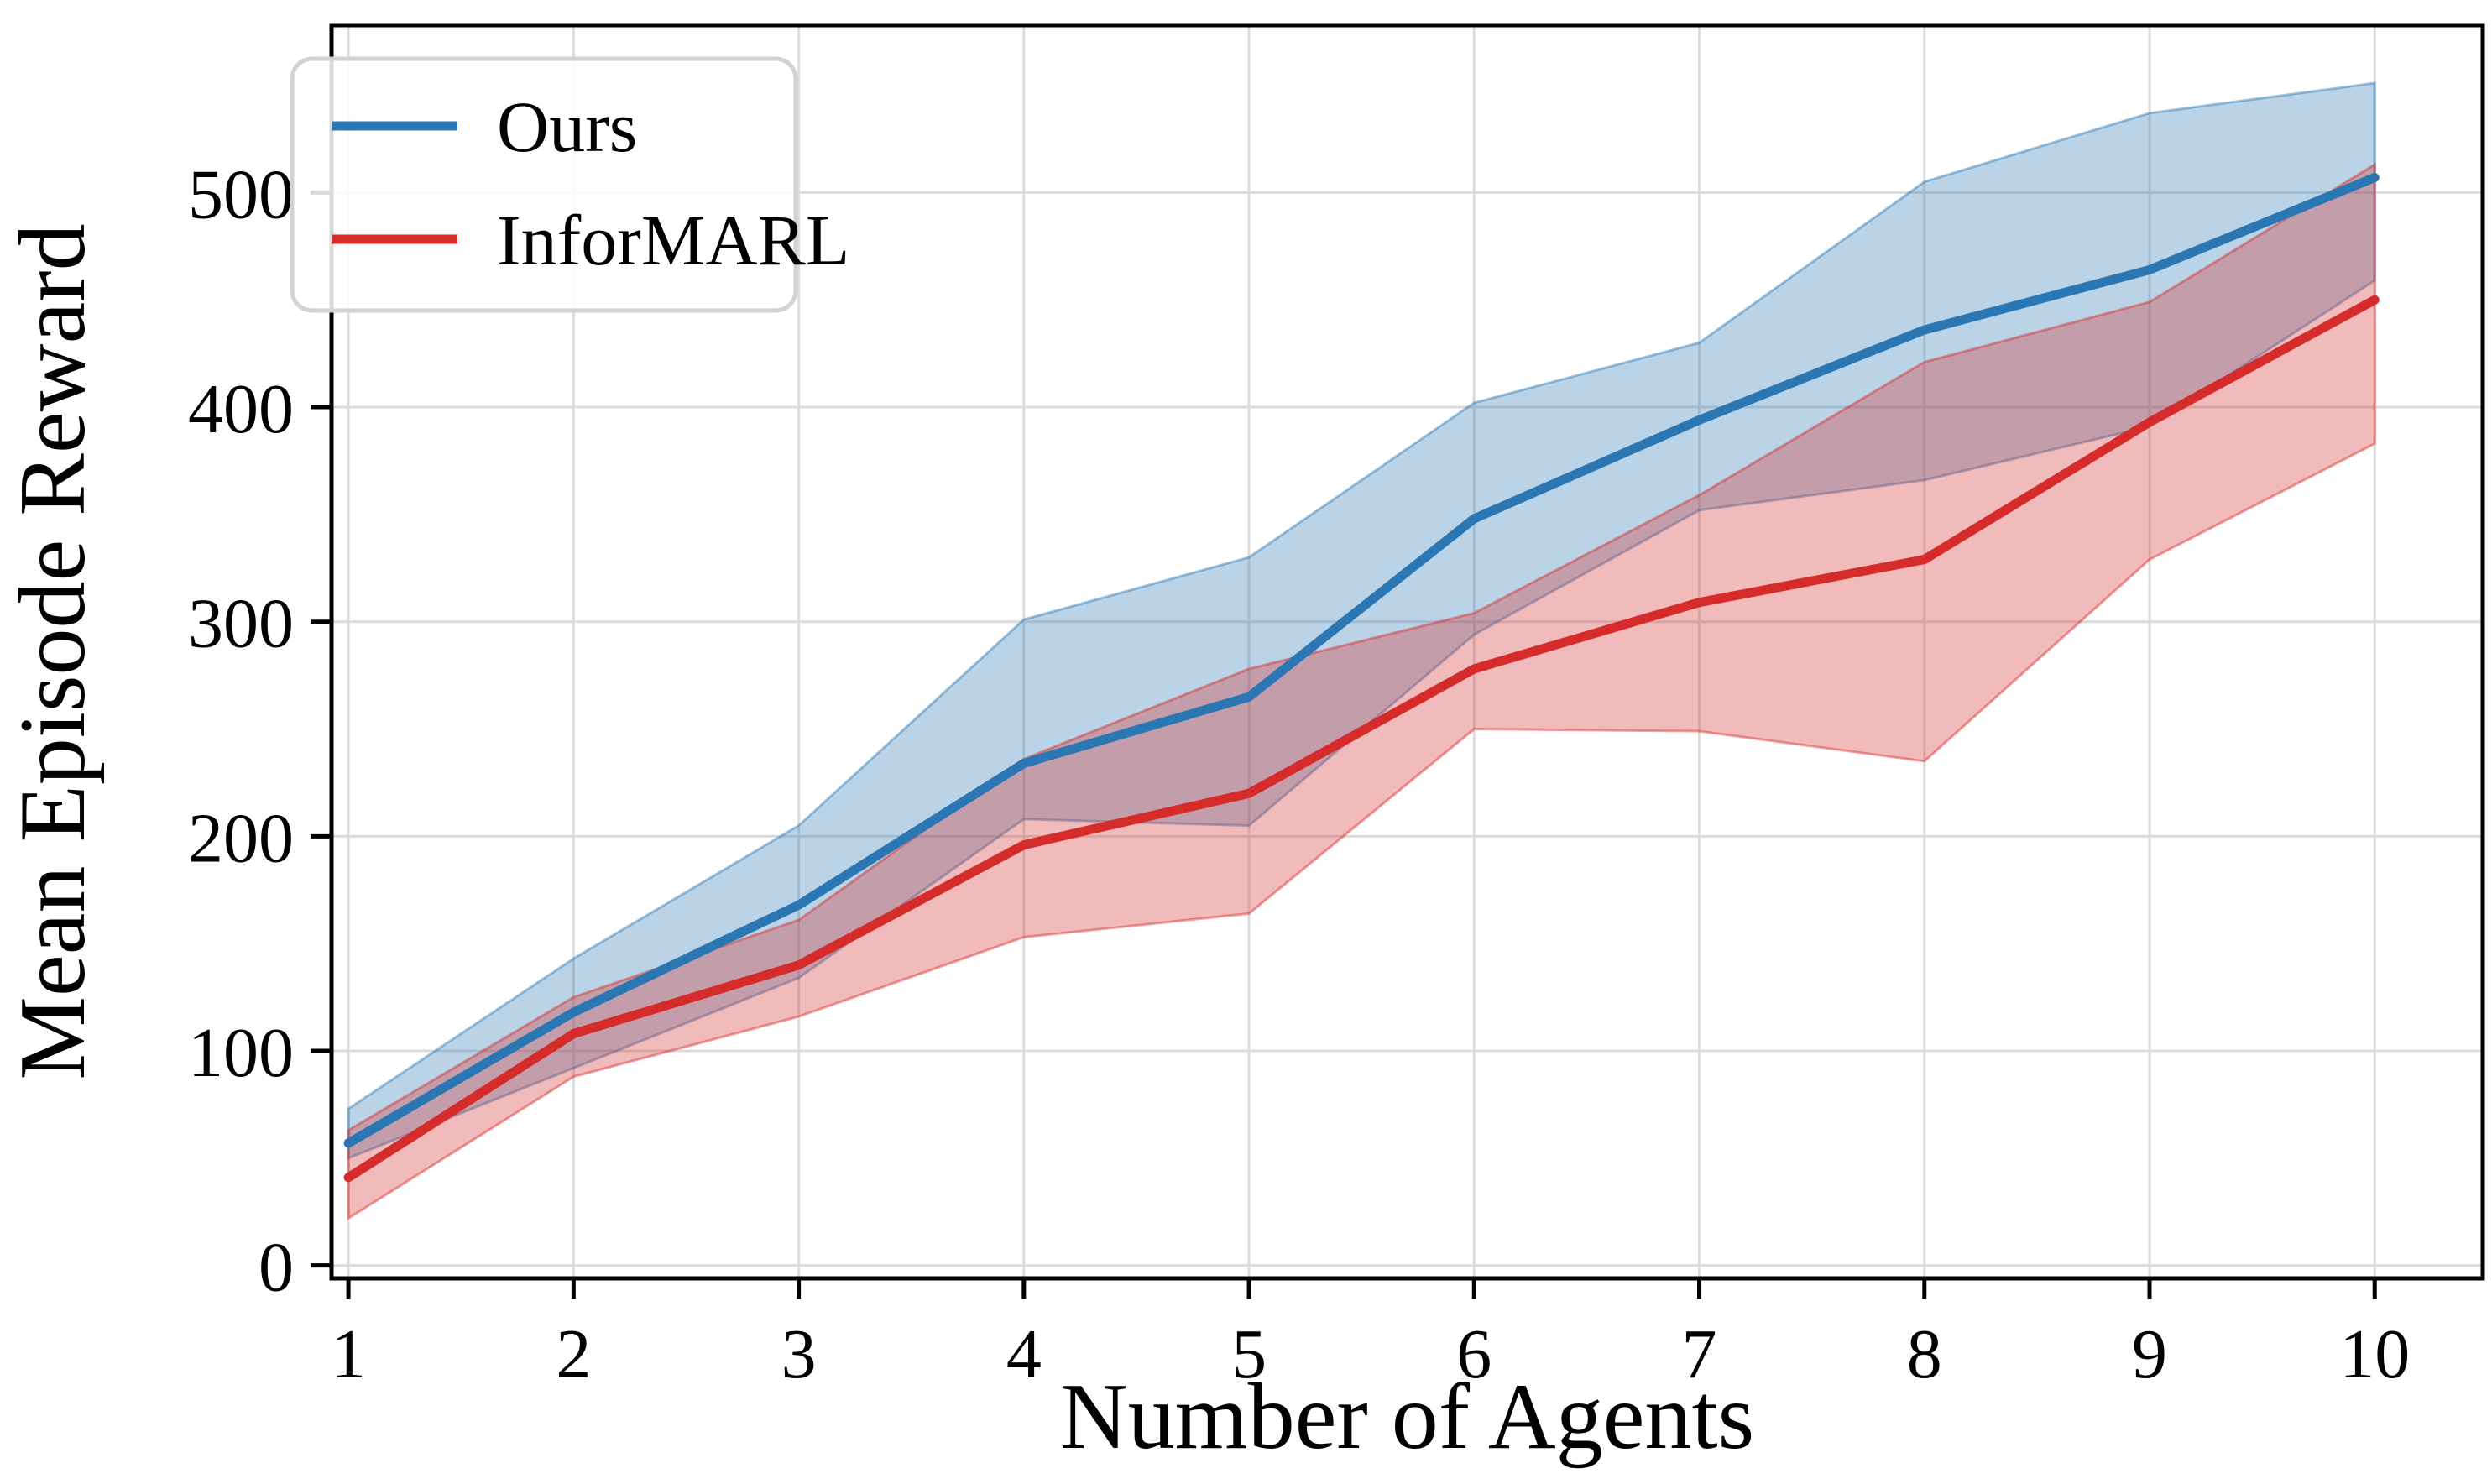  What do you see at coordinates (276, 1268) in the screenshot?
I see `y-tick-label: 0` at bounding box center [276, 1268].